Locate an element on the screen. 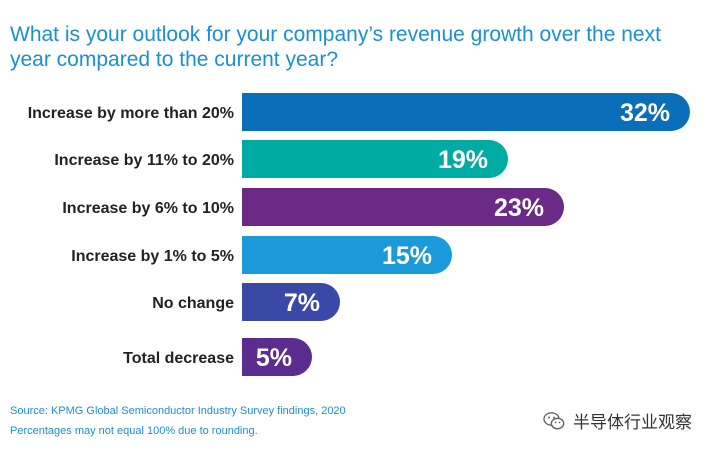 This screenshot has height=454, width=720. category-label-1: Increase by more than 20% is located at coordinates (131, 113).